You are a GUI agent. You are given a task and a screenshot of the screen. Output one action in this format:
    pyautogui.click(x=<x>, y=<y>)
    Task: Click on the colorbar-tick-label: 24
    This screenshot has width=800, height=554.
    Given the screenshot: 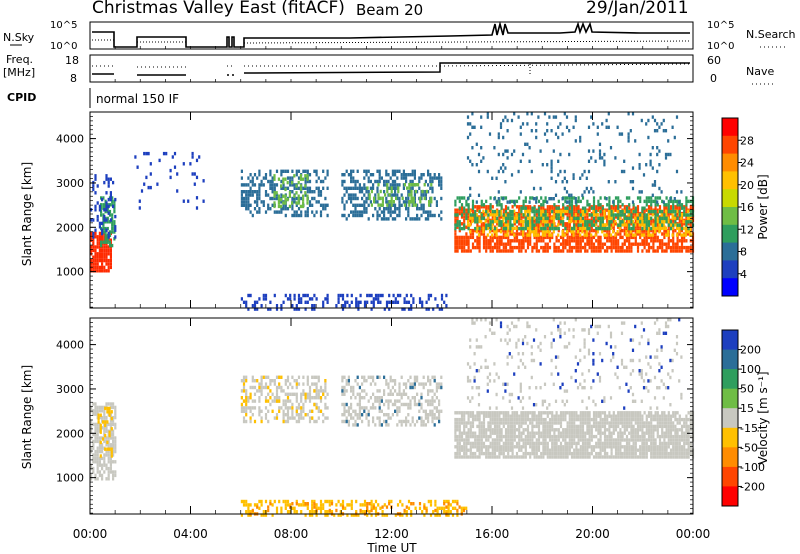 What is the action you would take?
    pyautogui.click(x=747, y=163)
    